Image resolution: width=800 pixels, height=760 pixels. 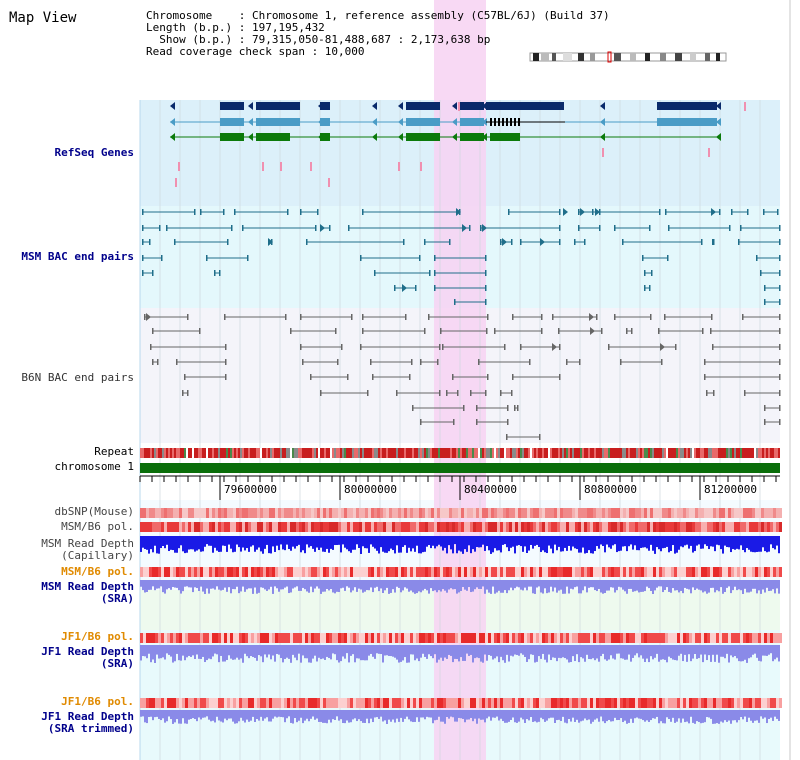 What do you see at coordinates (77, 377) in the screenshot?
I see `b6n-bac-label: B6N BAC end pairs` at bounding box center [77, 377].